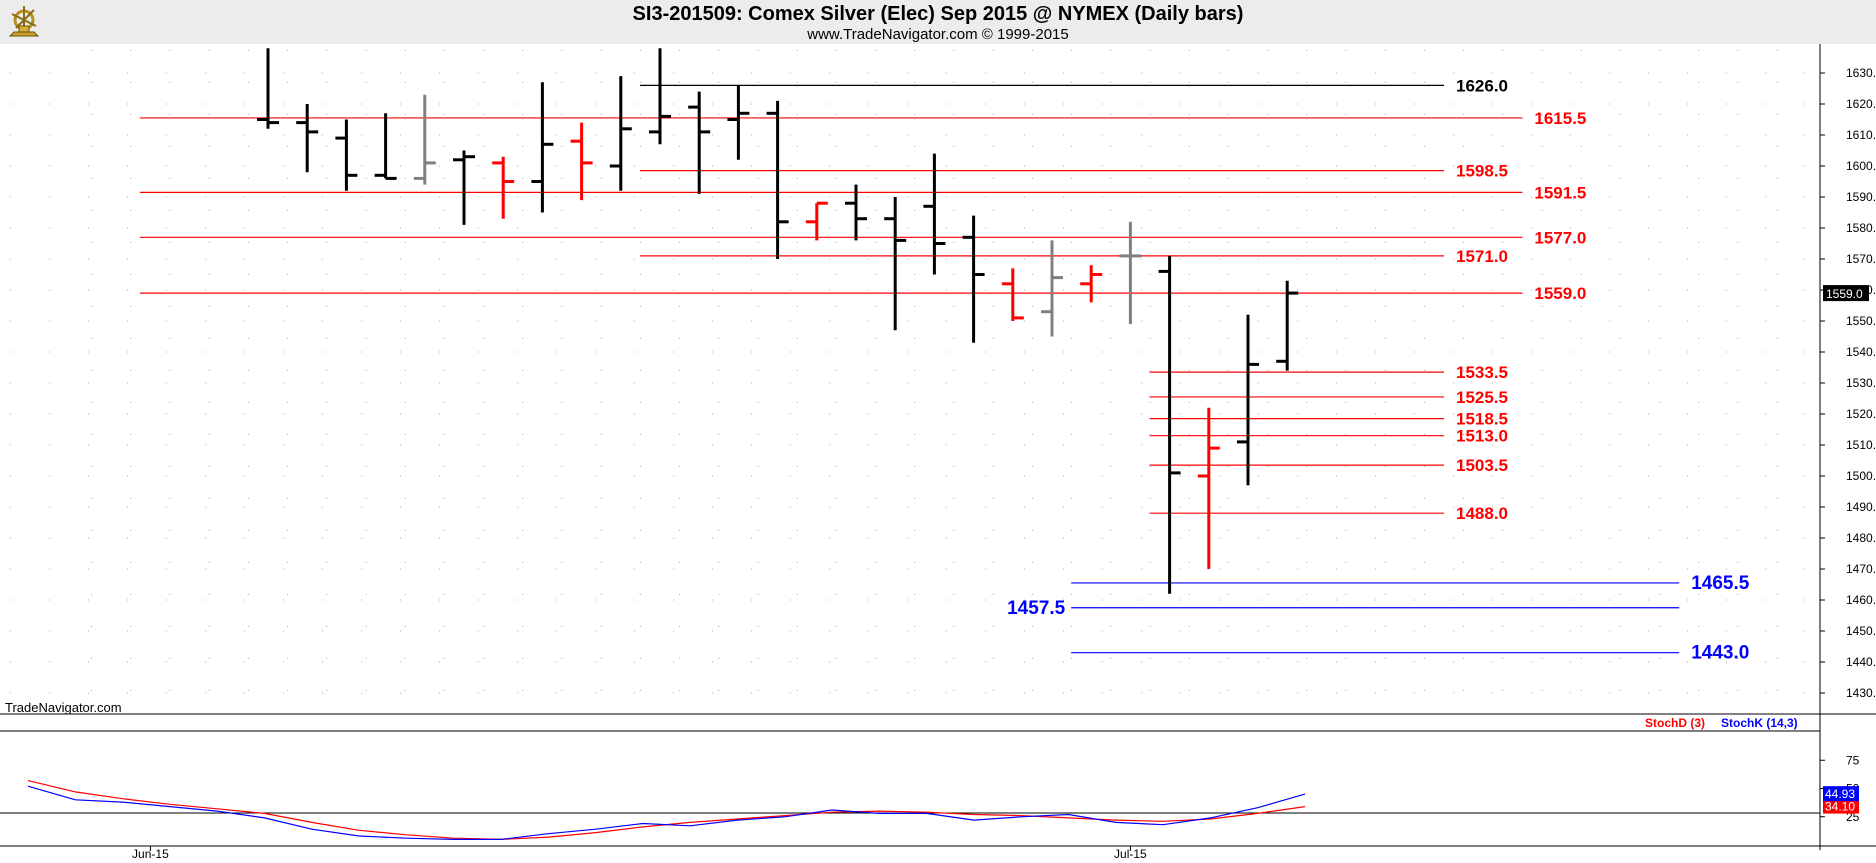 This screenshot has width=1876, height=863. What do you see at coordinates (938, 34) in the screenshot?
I see `chart-subtitle: www.TradeNavigator.com © 1999-2015` at bounding box center [938, 34].